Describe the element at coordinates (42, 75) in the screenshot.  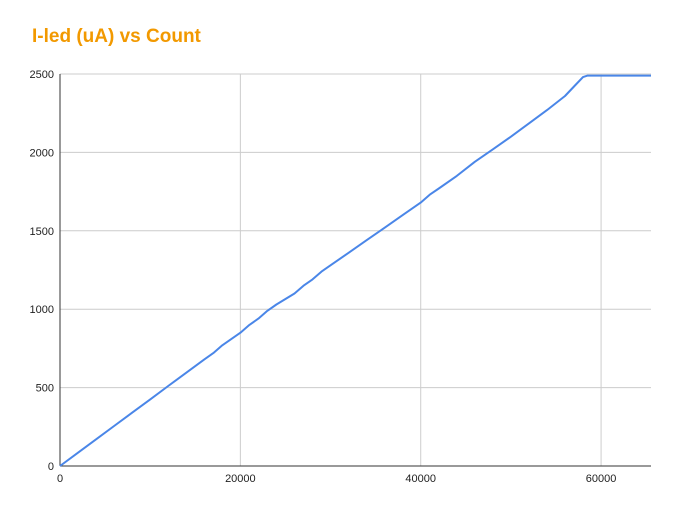
I see `y-tick-label: 2500` at that location.